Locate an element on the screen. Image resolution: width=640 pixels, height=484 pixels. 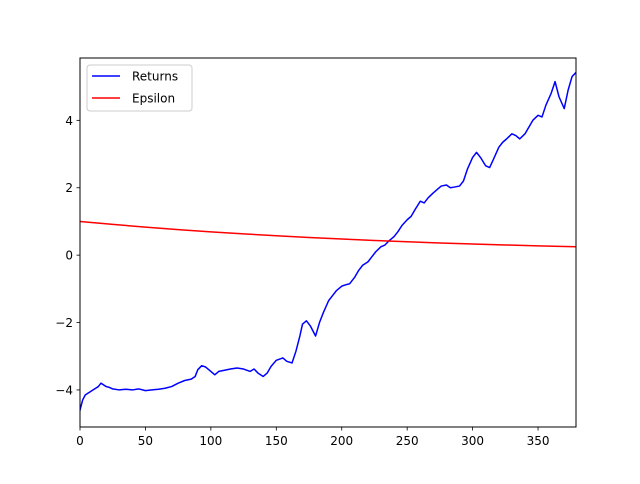
y-tick-label: 2 is located at coordinates (69, 188).